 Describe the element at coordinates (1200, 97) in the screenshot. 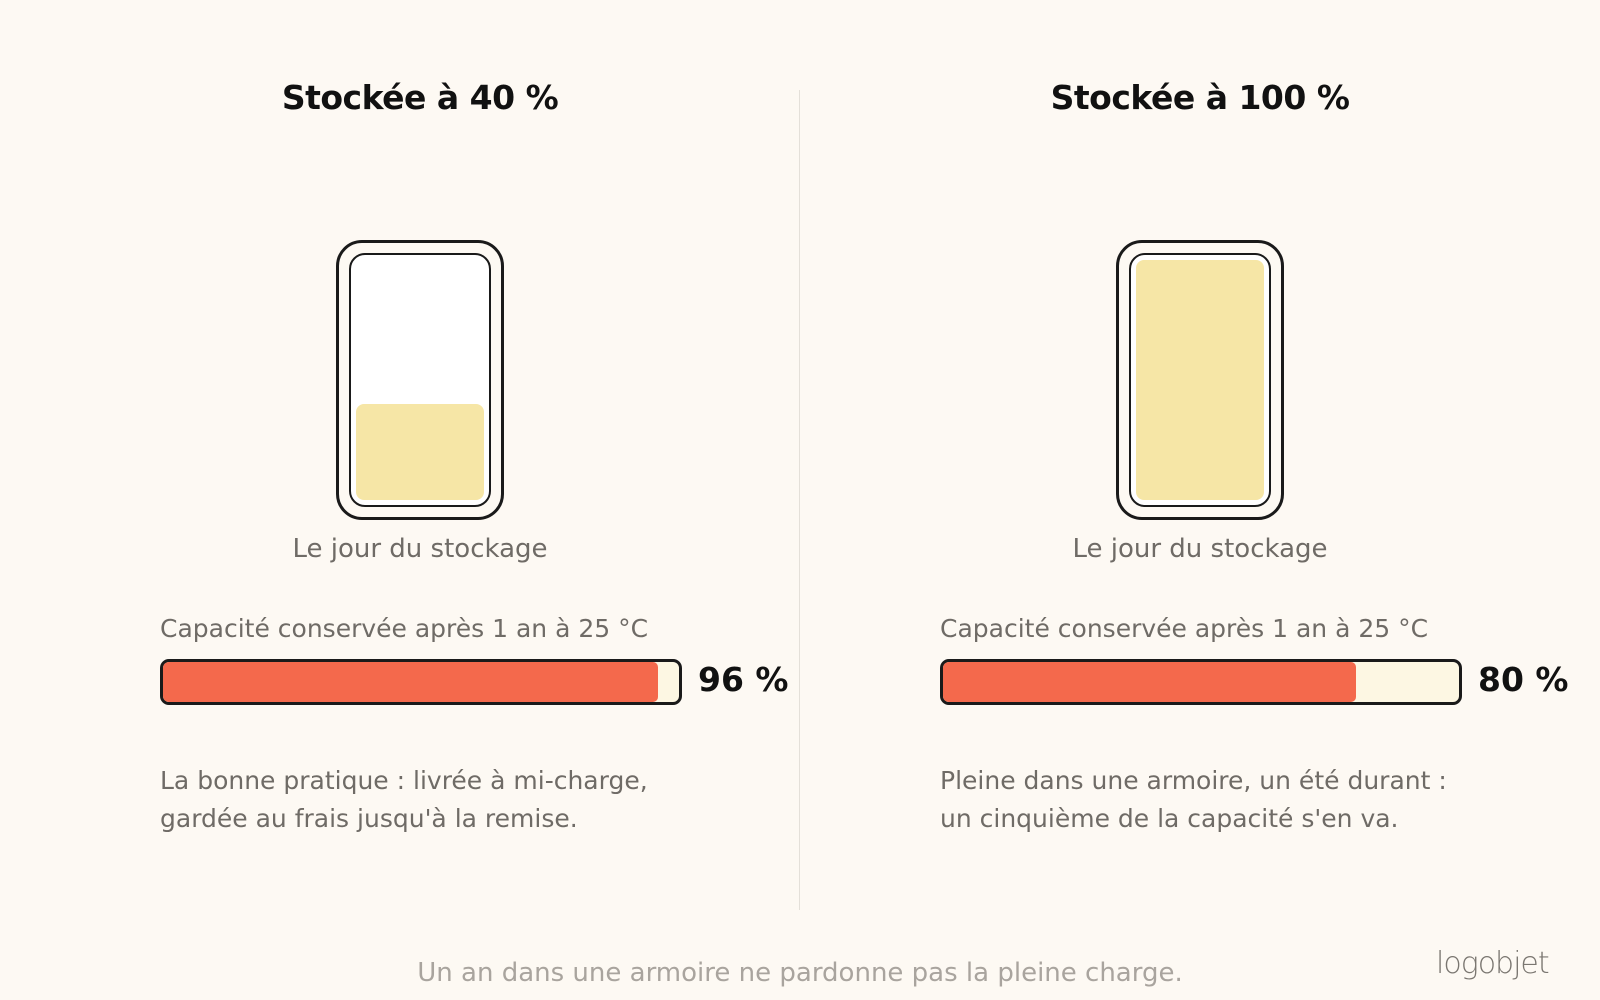

I see `panel-title: Stockée à 100 %` at that location.